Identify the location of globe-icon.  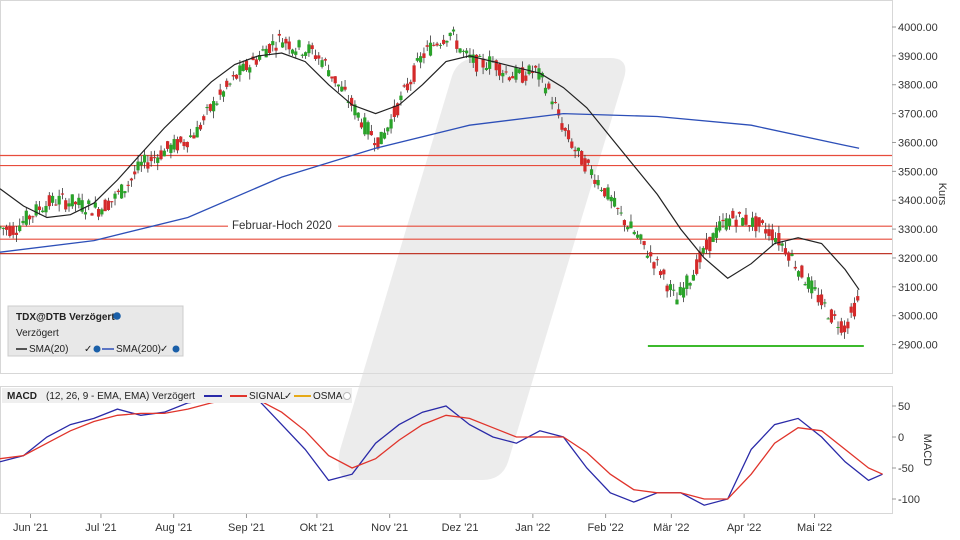
(117, 316).